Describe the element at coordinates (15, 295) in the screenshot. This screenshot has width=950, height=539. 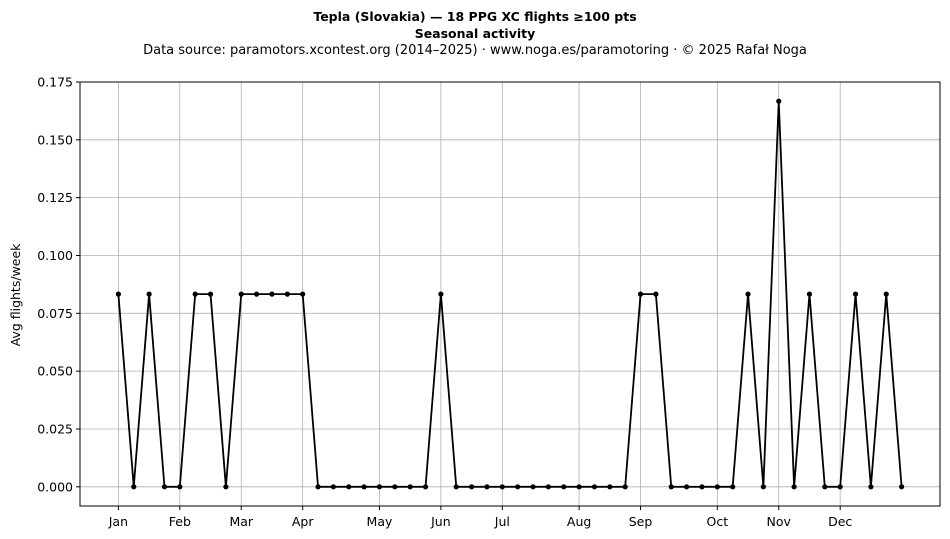
I see `y-axis-label: Avg flights/week` at that location.